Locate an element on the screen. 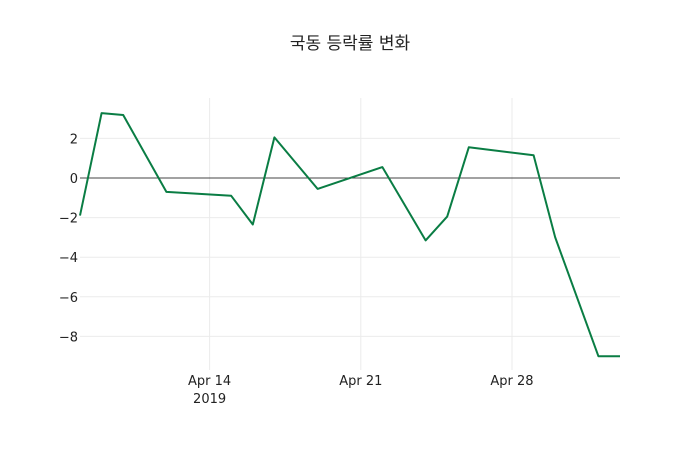  y-tick-label: 0 is located at coordinates (74, 179).